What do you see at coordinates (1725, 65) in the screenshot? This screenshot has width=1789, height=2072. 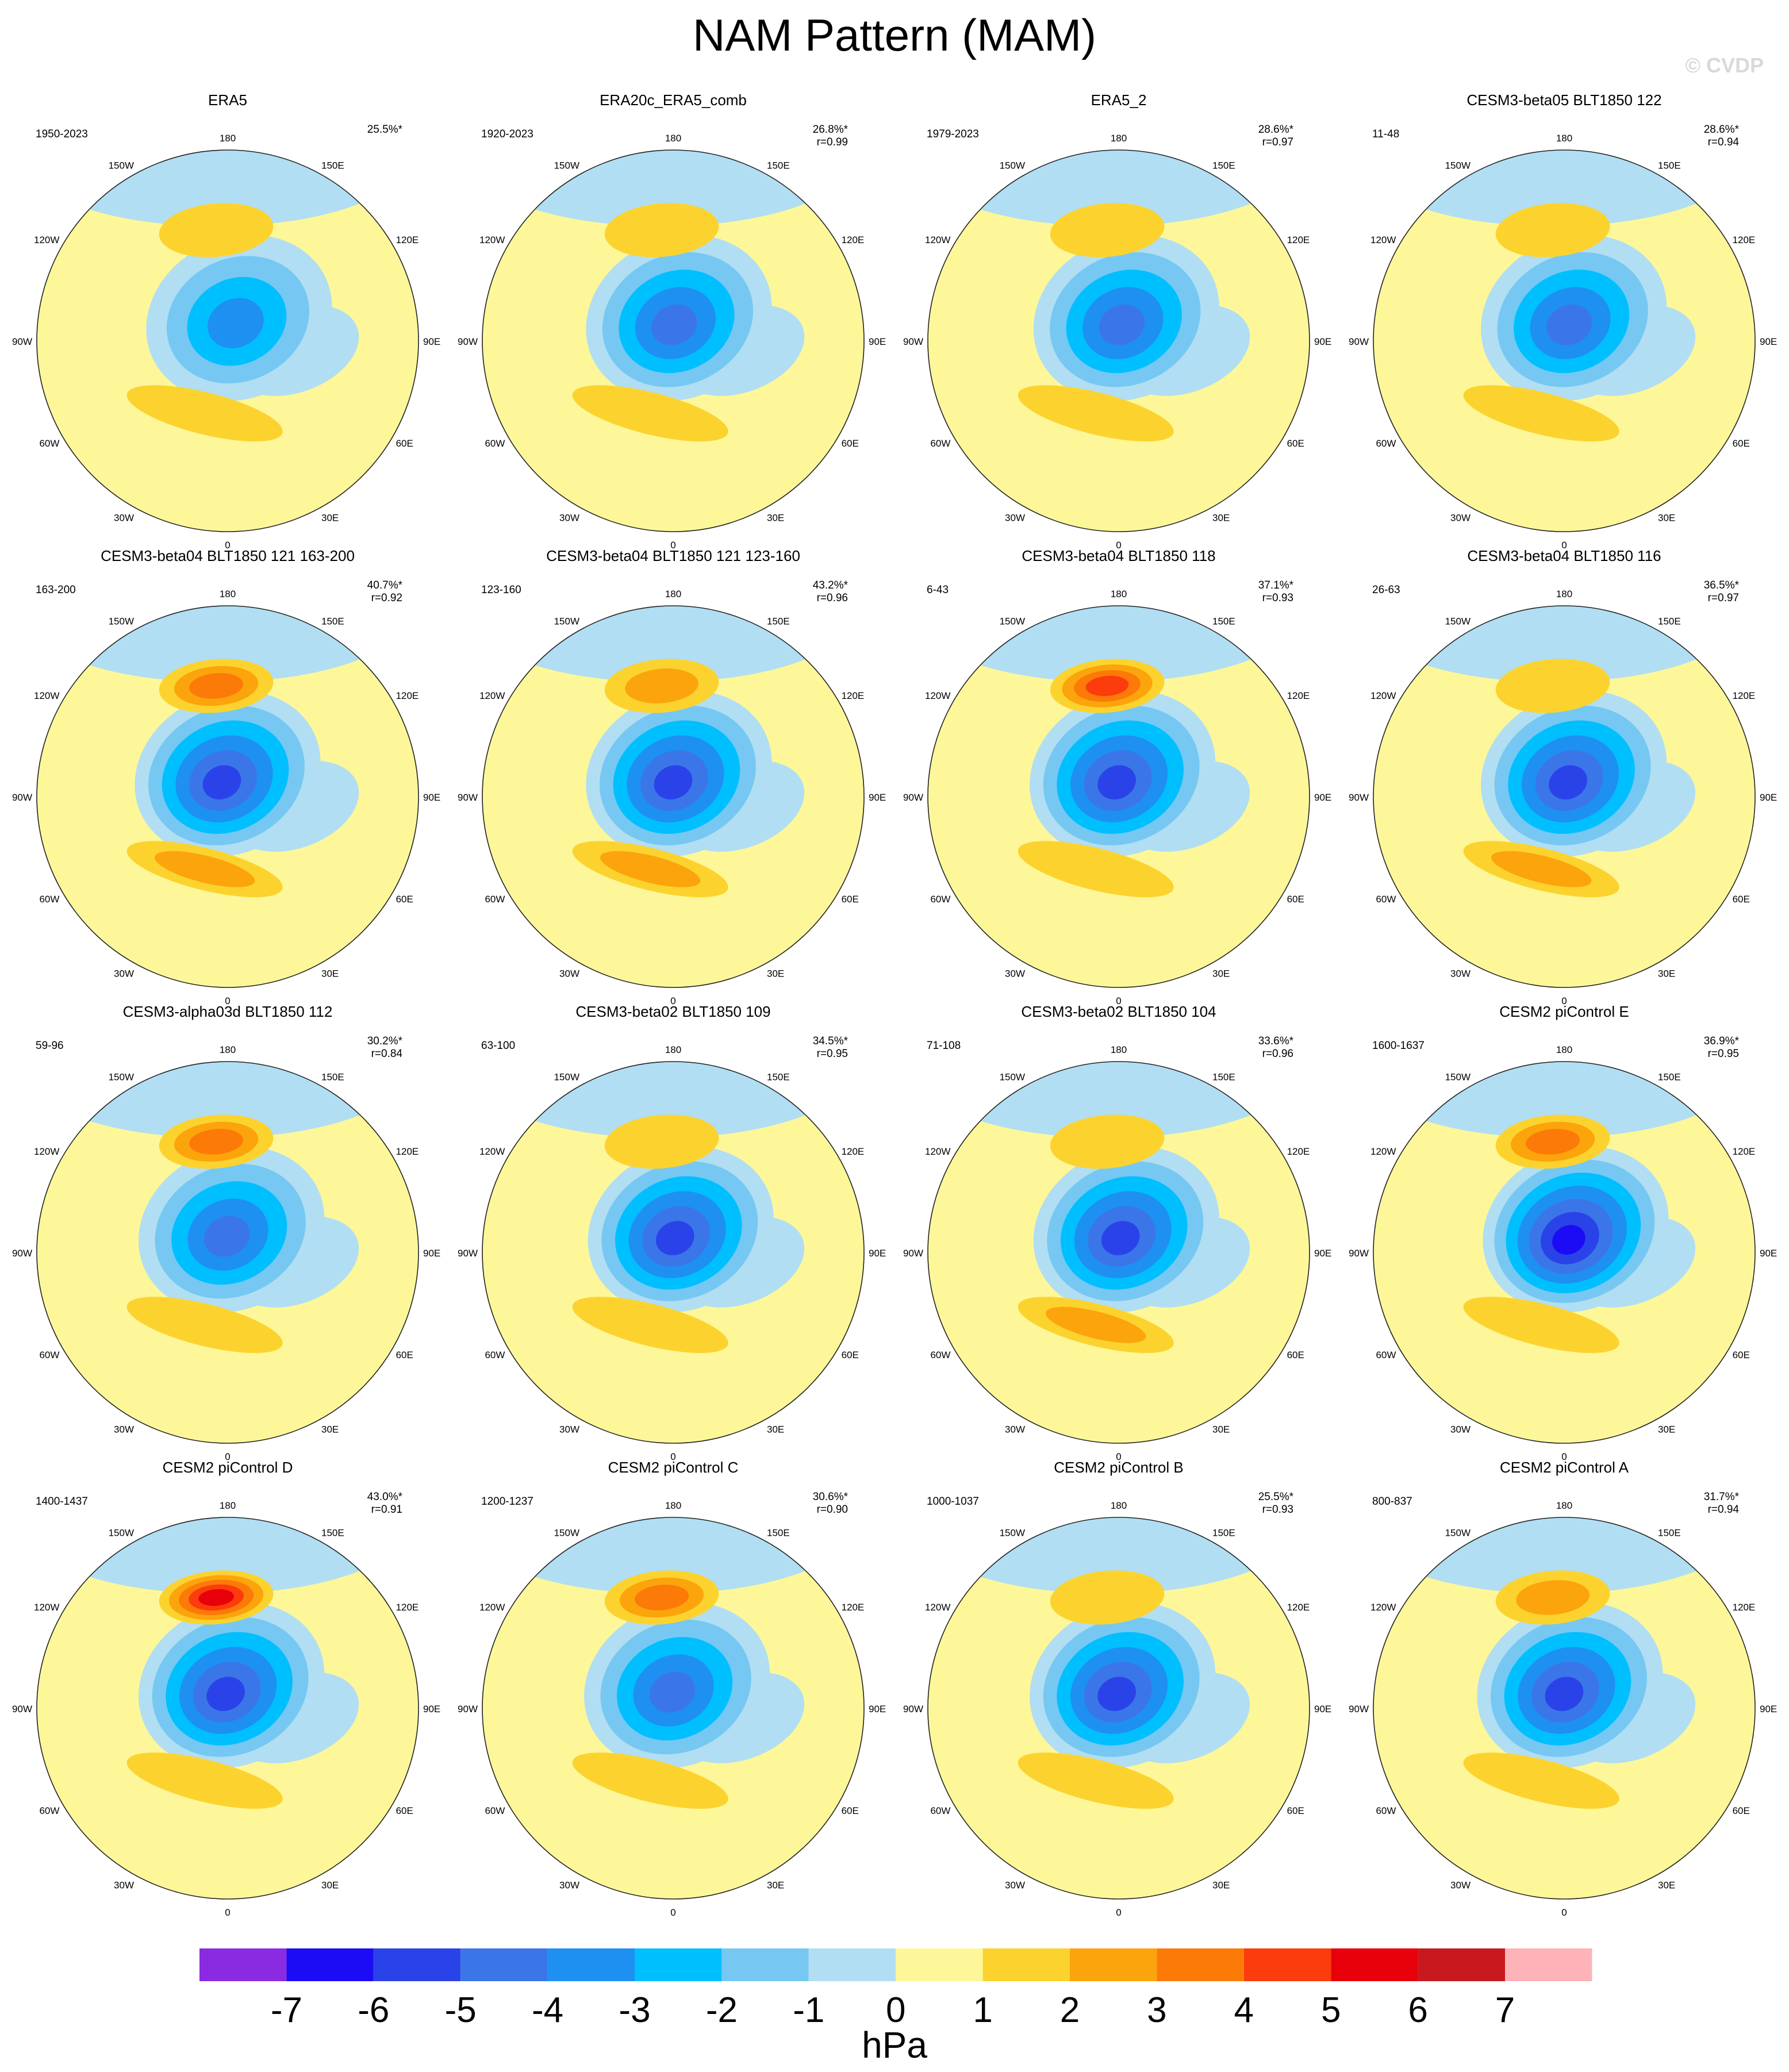 I see `watermark: © CVDP` at bounding box center [1725, 65].